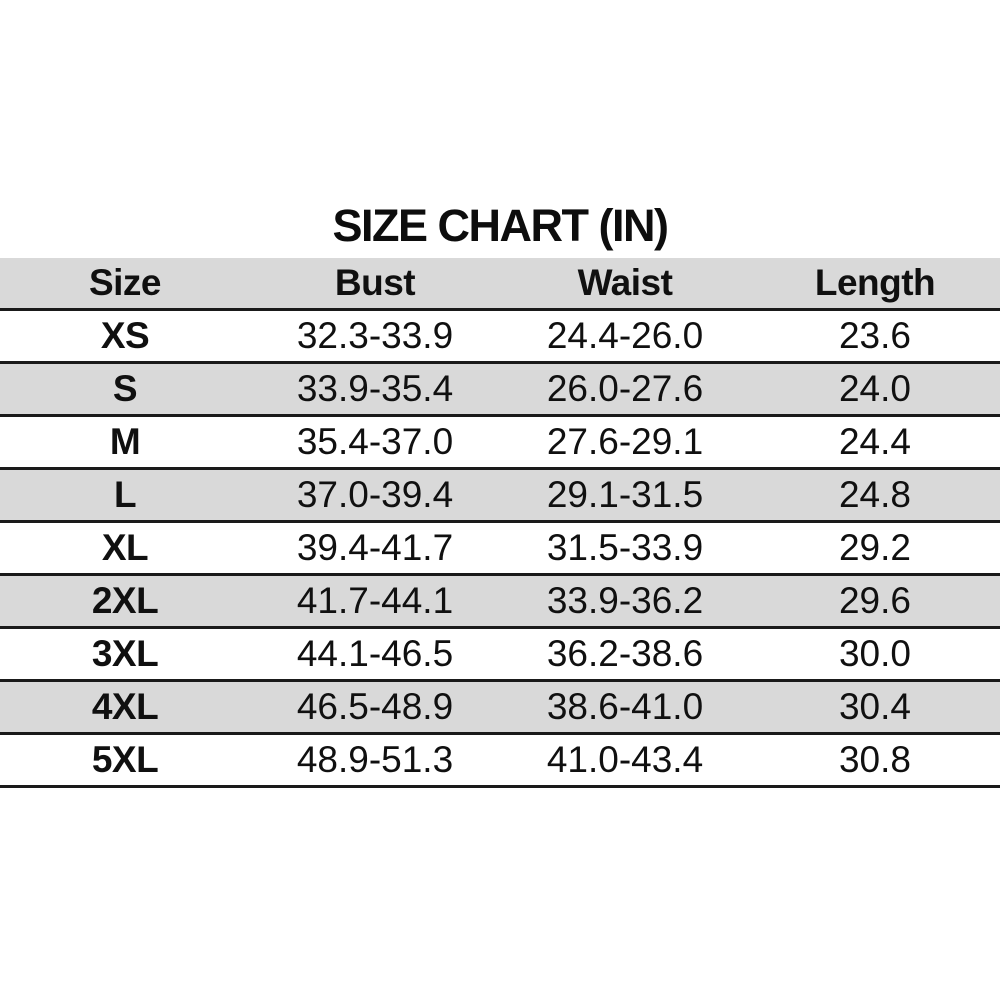 This screenshot has width=1000, height=1000. I want to click on table-row-l: L 37.0-39.4 29.1-31.5 24.8, so click(500, 495).